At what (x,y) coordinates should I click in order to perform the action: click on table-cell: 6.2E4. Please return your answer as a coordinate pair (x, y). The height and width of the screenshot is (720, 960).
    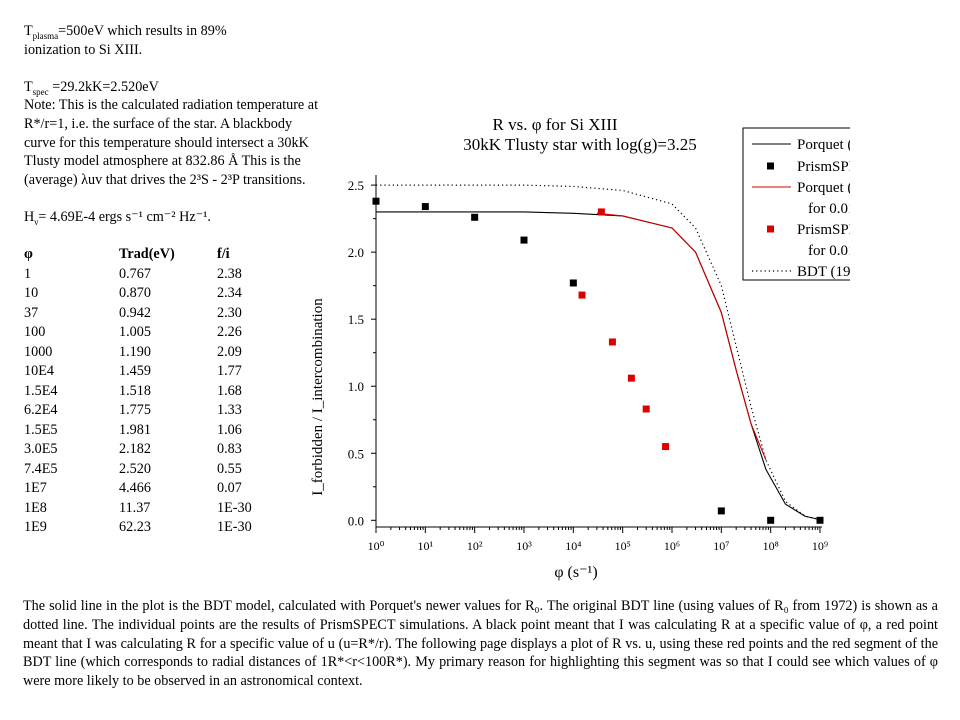
    Looking at the image, I should click on (41, 410).